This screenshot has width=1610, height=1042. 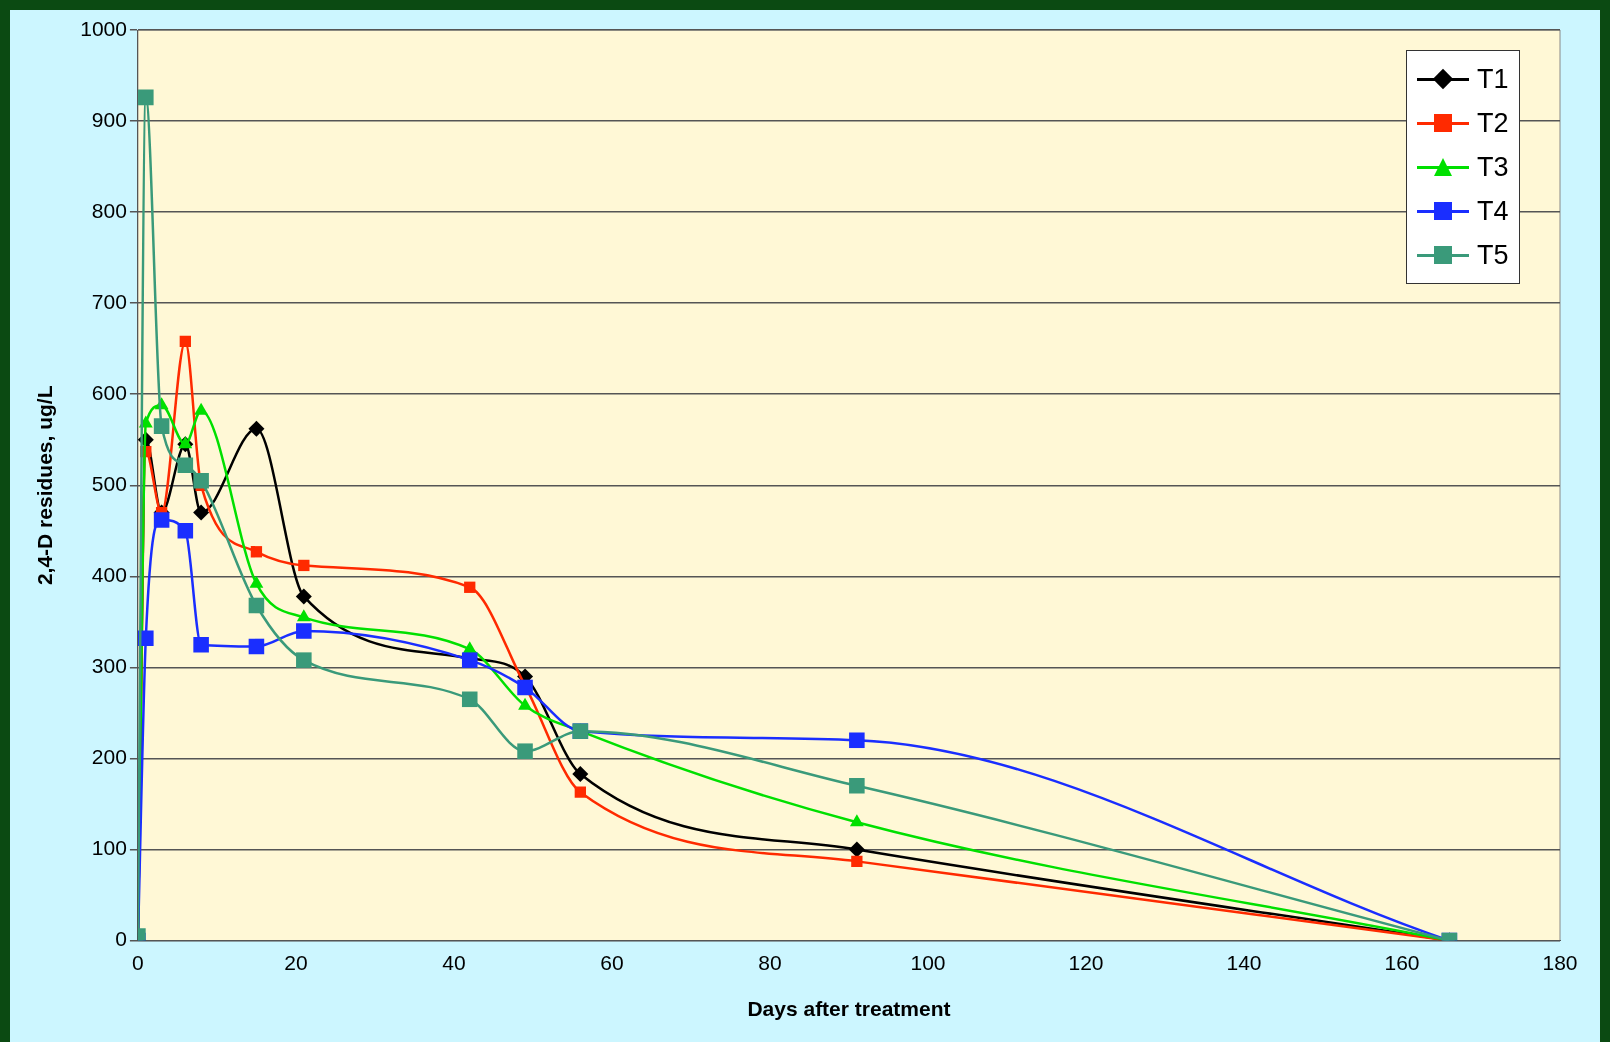 What do you see at coordinates (109, 666) in the screenshot?
I see `y-tick-label: 300` at bounding box center [109, 666].